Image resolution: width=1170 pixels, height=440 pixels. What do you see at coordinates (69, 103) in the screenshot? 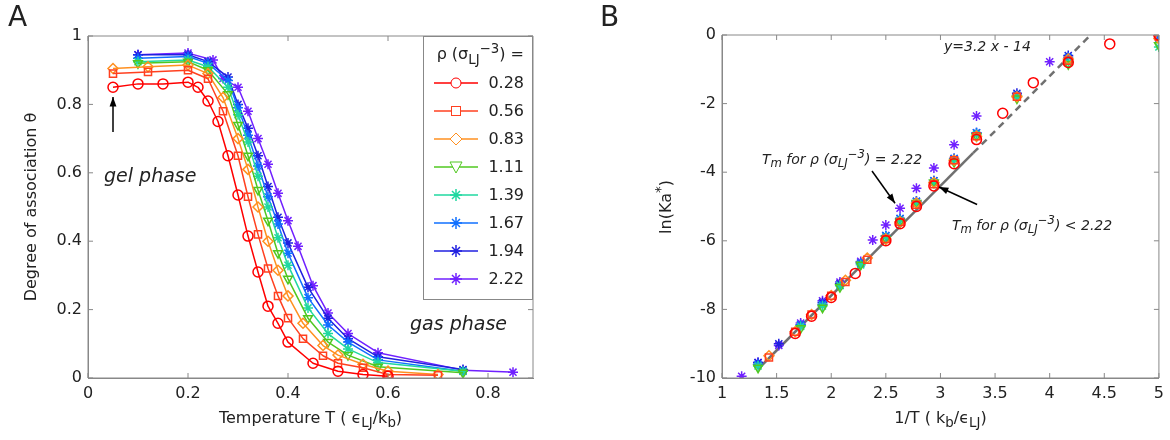
I see `y-tick-label: 0.8` at bounding box center [69, 103].